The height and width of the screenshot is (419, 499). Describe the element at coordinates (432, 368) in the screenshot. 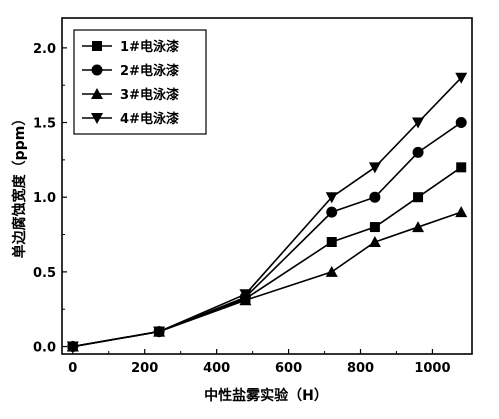

I see `x-tick-label: 1000` at that location.